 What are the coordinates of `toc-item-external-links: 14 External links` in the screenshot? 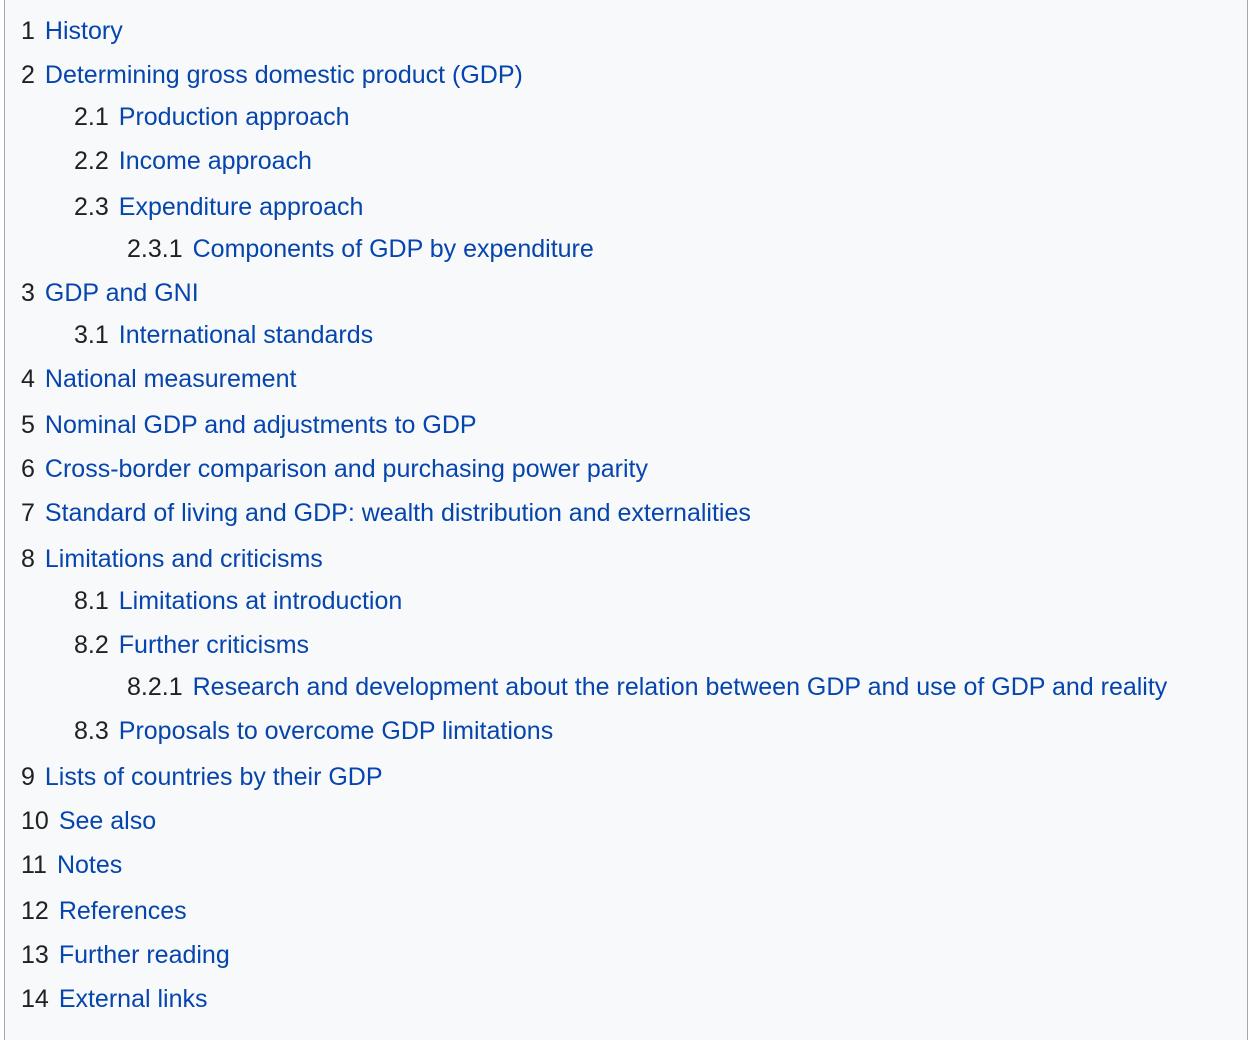 It's located at (114, 999).